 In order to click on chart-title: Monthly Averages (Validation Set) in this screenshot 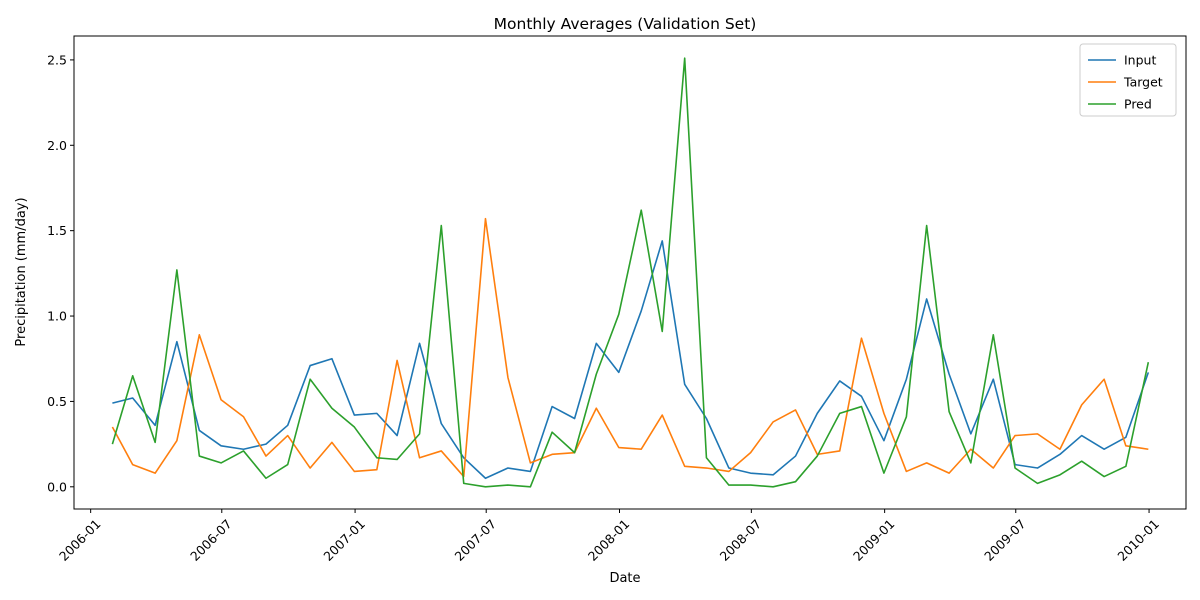, I will do `click(625, 24)`.